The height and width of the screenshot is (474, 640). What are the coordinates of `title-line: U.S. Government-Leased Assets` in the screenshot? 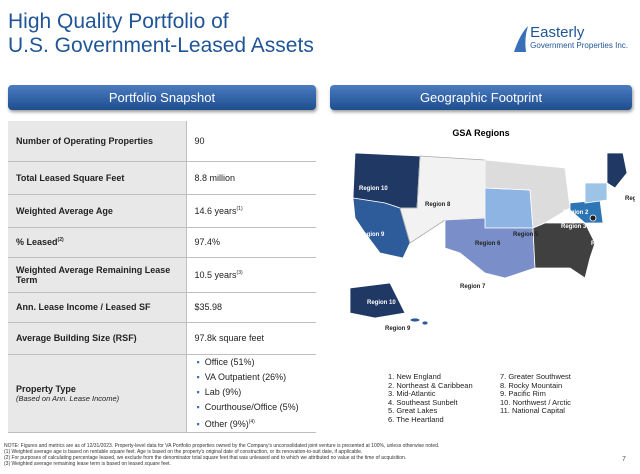 It's located at (161, 45).